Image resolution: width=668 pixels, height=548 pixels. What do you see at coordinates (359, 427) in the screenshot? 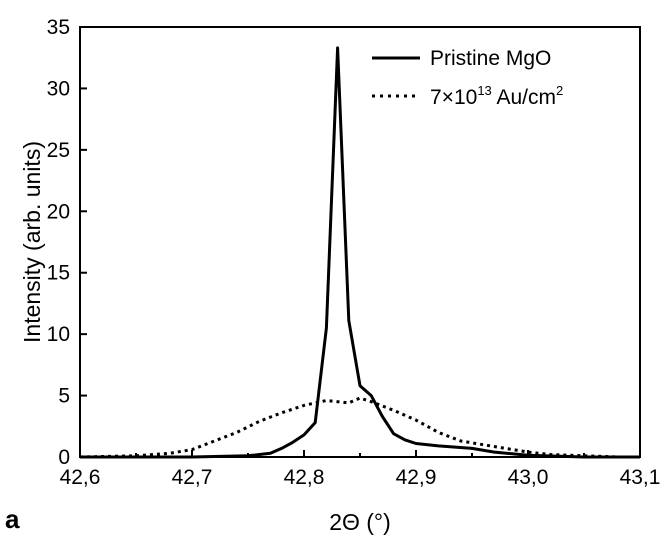
I see `series-line-irradiated` at bounding box center [359, 427].